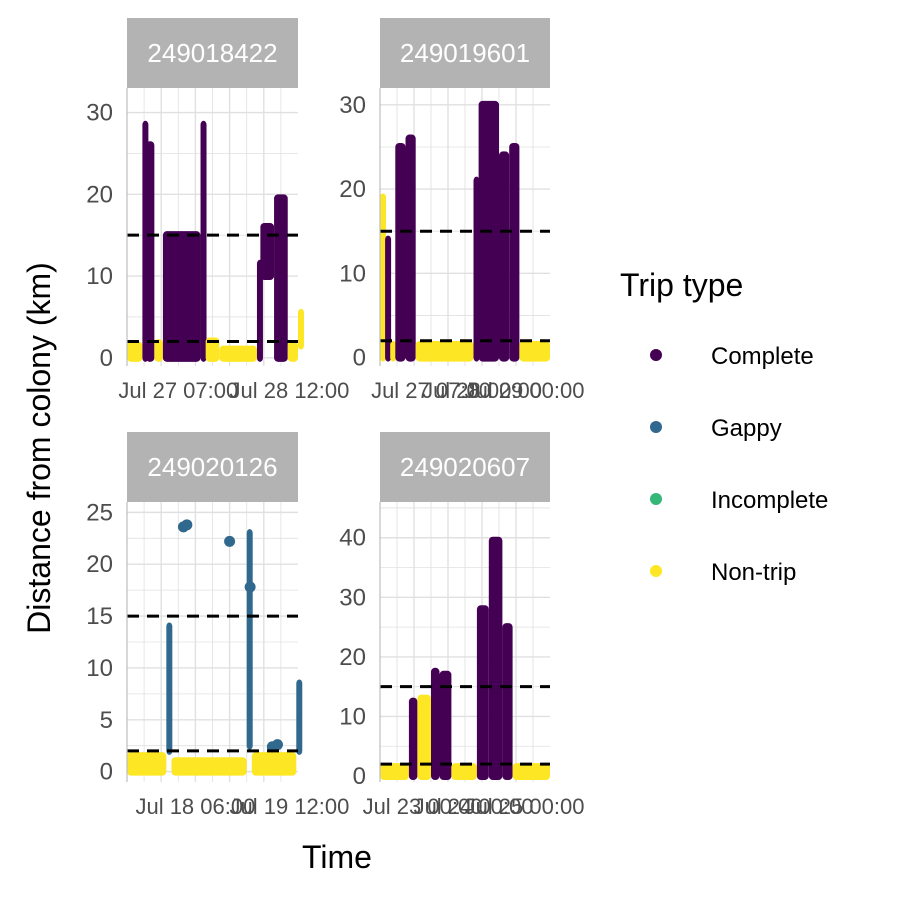  Describe the element at coordinates (106, 720) in the screenshot. I see `y-tick-label: 5` at that location.